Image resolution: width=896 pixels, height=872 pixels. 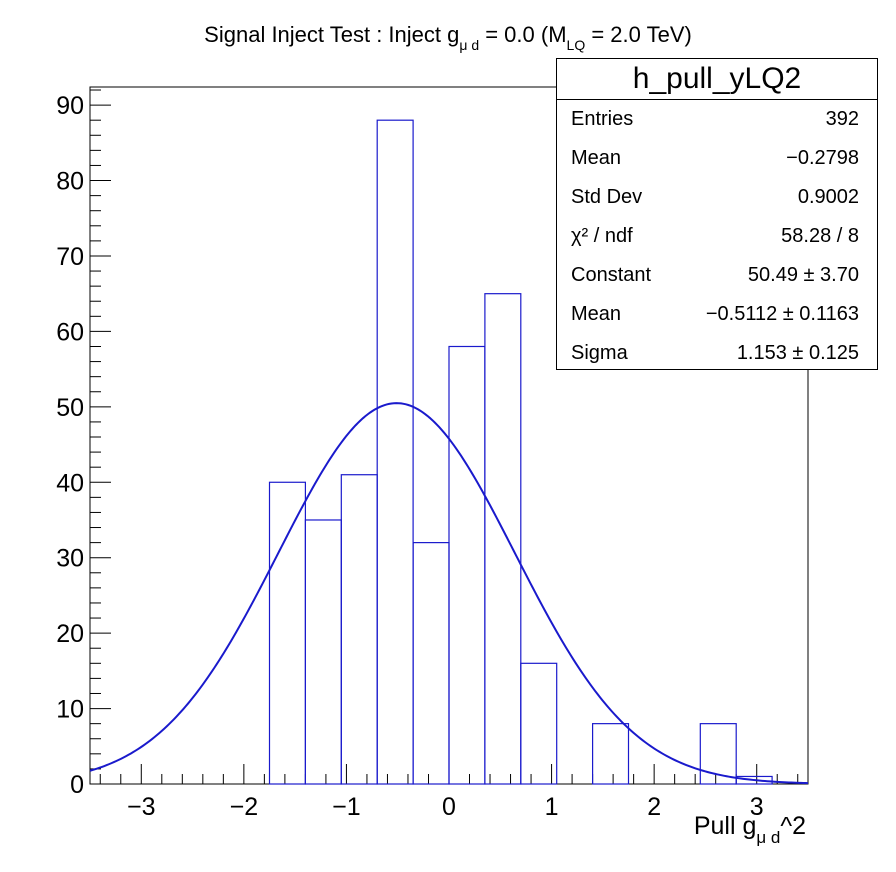 I want to click on y-tick-label: 70, so click(x=70, y=257).